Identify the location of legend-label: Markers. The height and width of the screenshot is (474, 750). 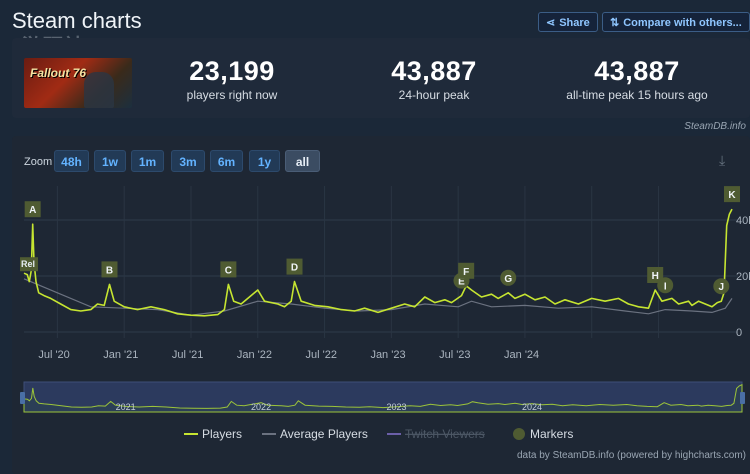
(551, 434).